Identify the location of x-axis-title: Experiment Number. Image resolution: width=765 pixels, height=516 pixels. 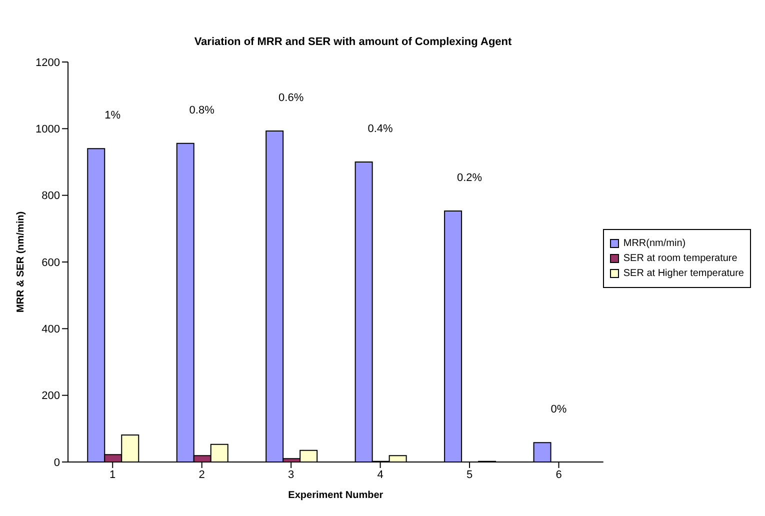
(336, 495).